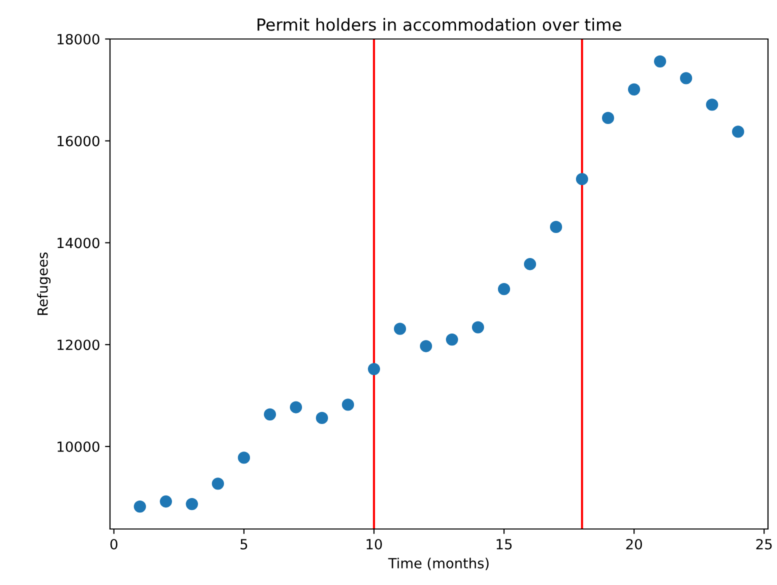 This screenshot has width=777, height=585. Describe the element at coordinates (634, 544) in the screenshot. I see `x-tick-label: 20` at that location.